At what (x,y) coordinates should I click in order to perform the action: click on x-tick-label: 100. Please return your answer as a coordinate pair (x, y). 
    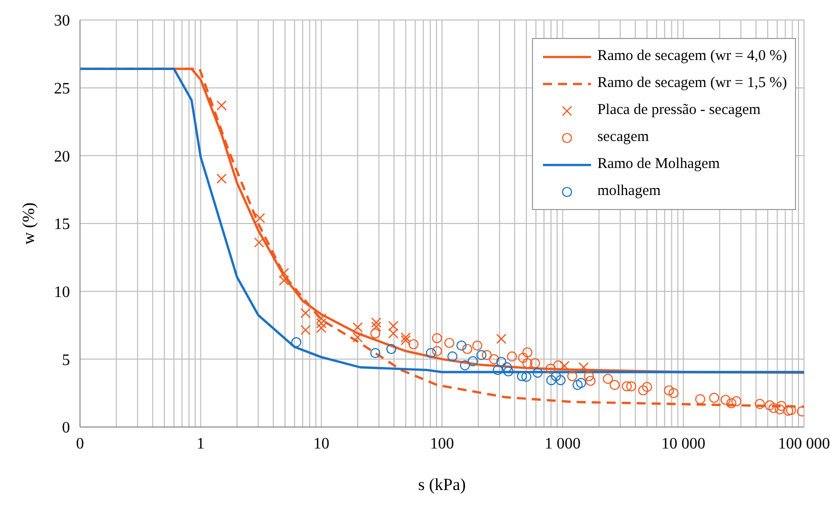
    Looking at the image, I should click on (442, 443).